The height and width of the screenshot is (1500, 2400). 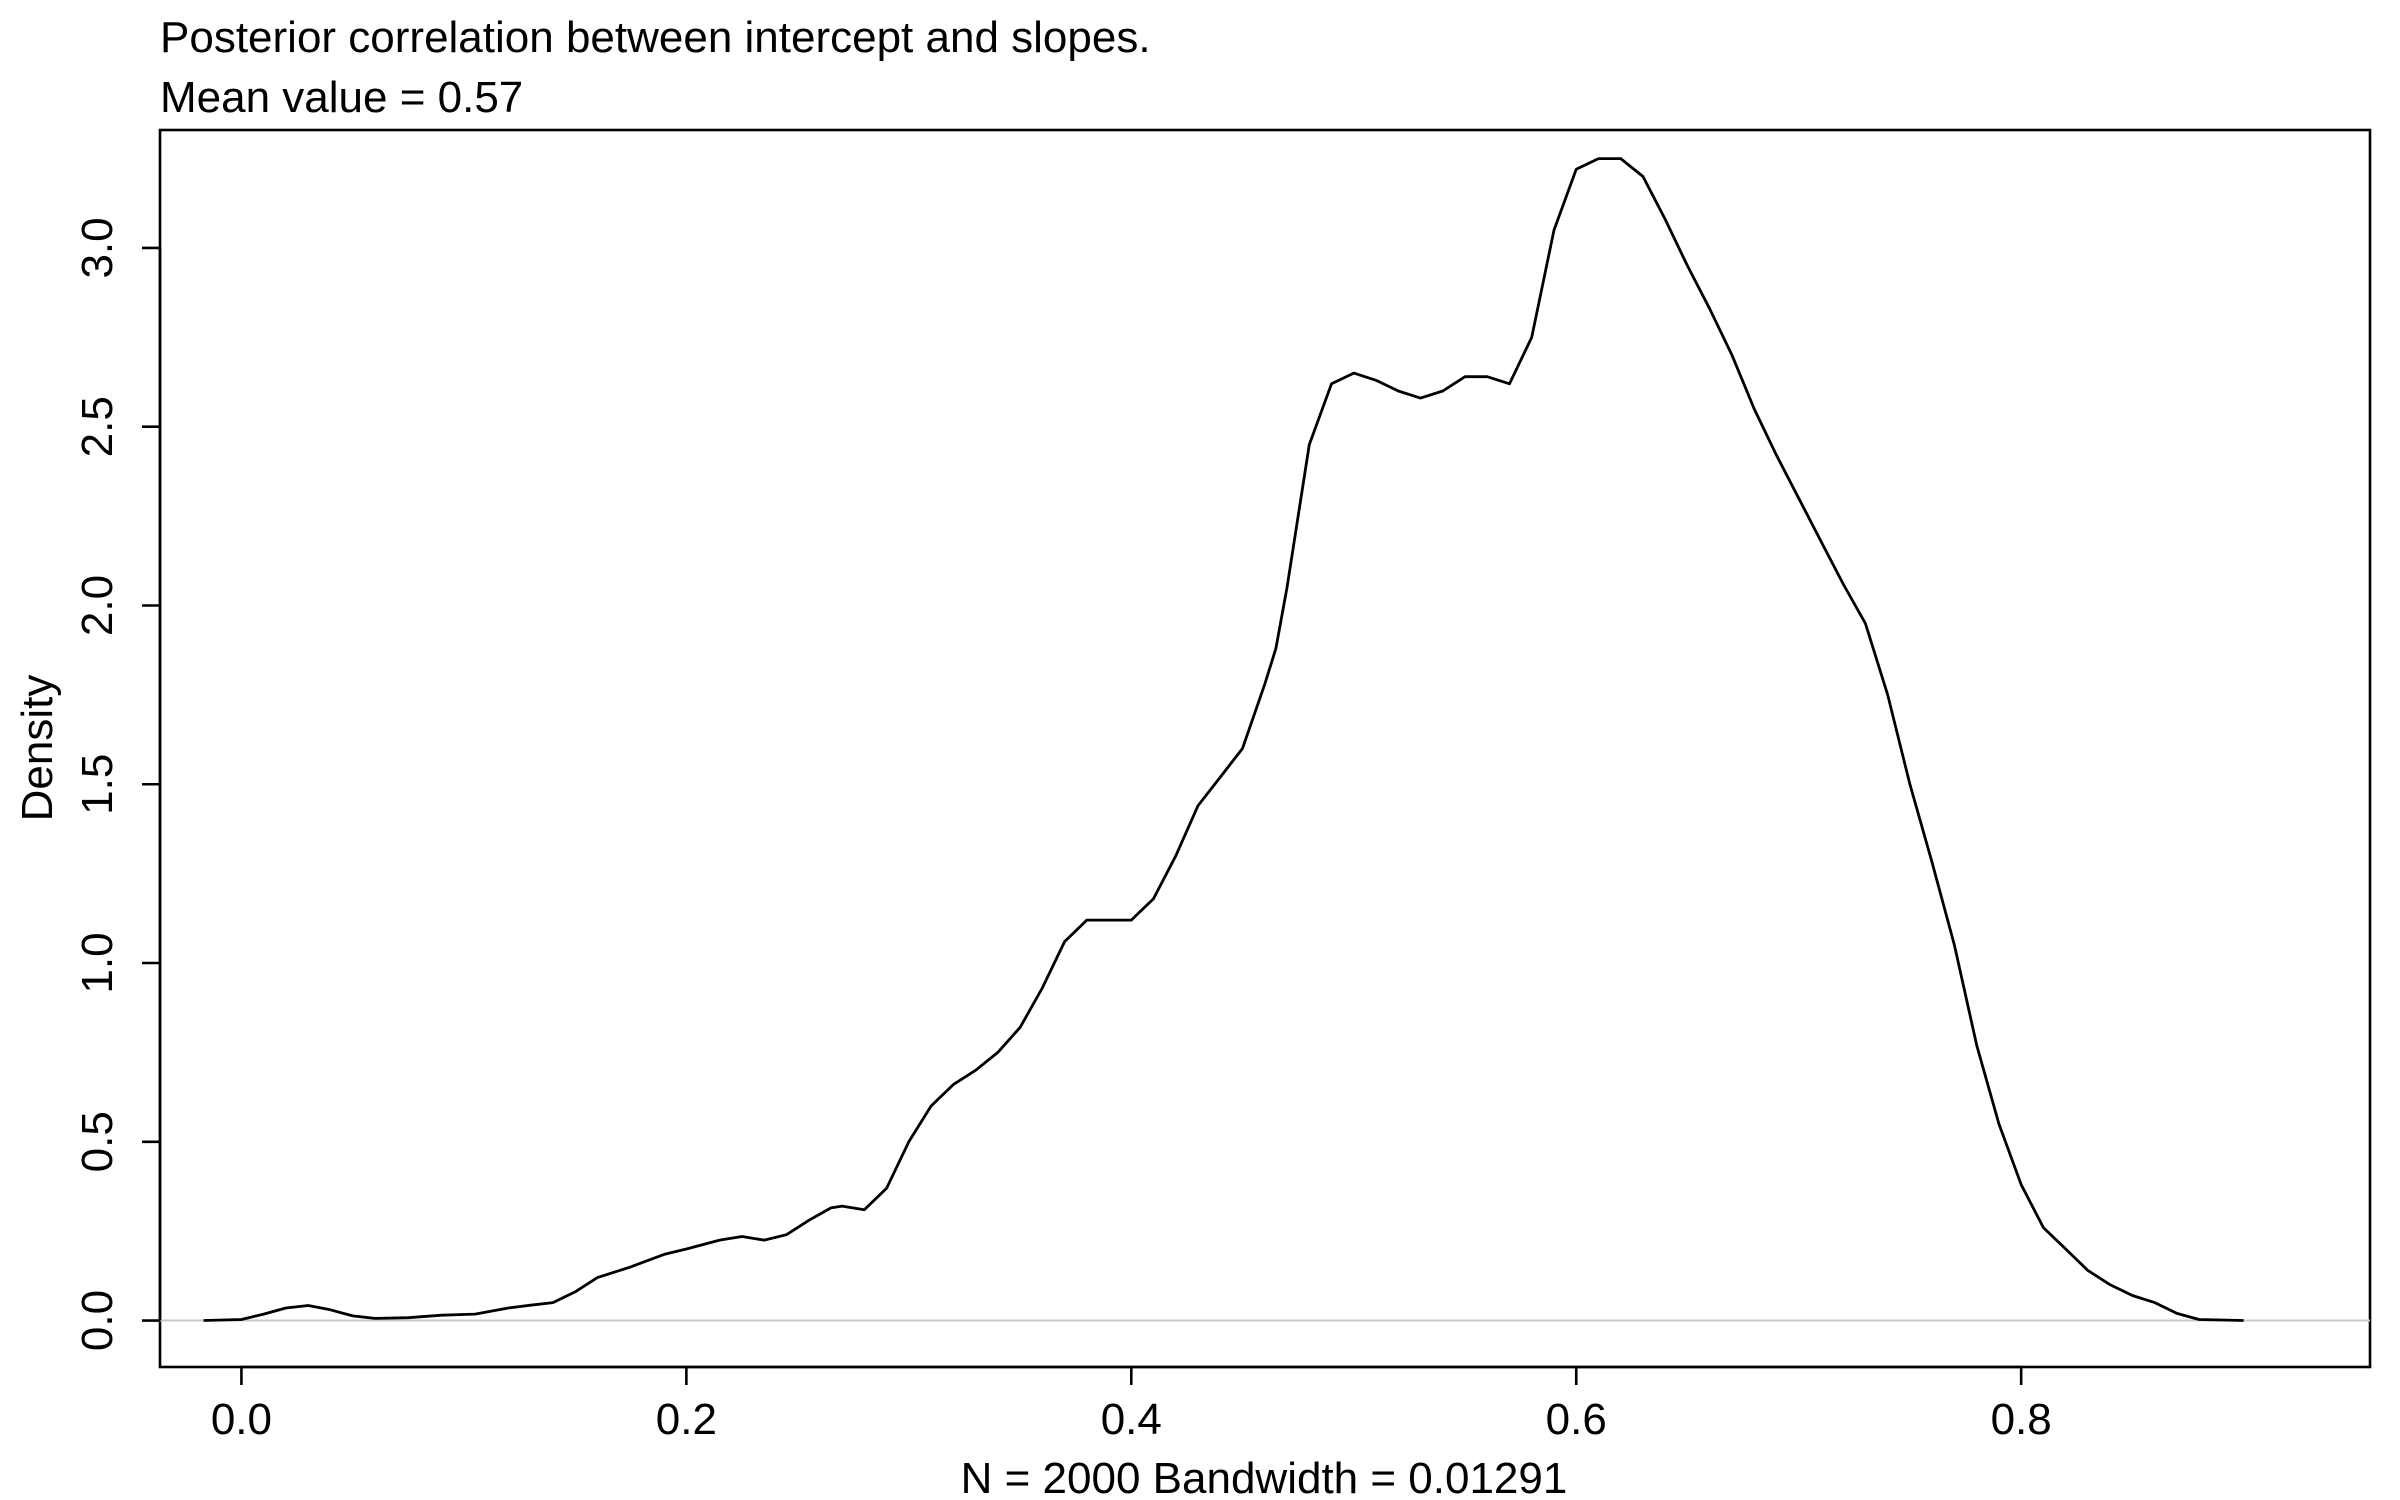 I want to click on x-axis: 0.0 0.2 0.4 0.6 0.8, so click(x=1131, y=1404).